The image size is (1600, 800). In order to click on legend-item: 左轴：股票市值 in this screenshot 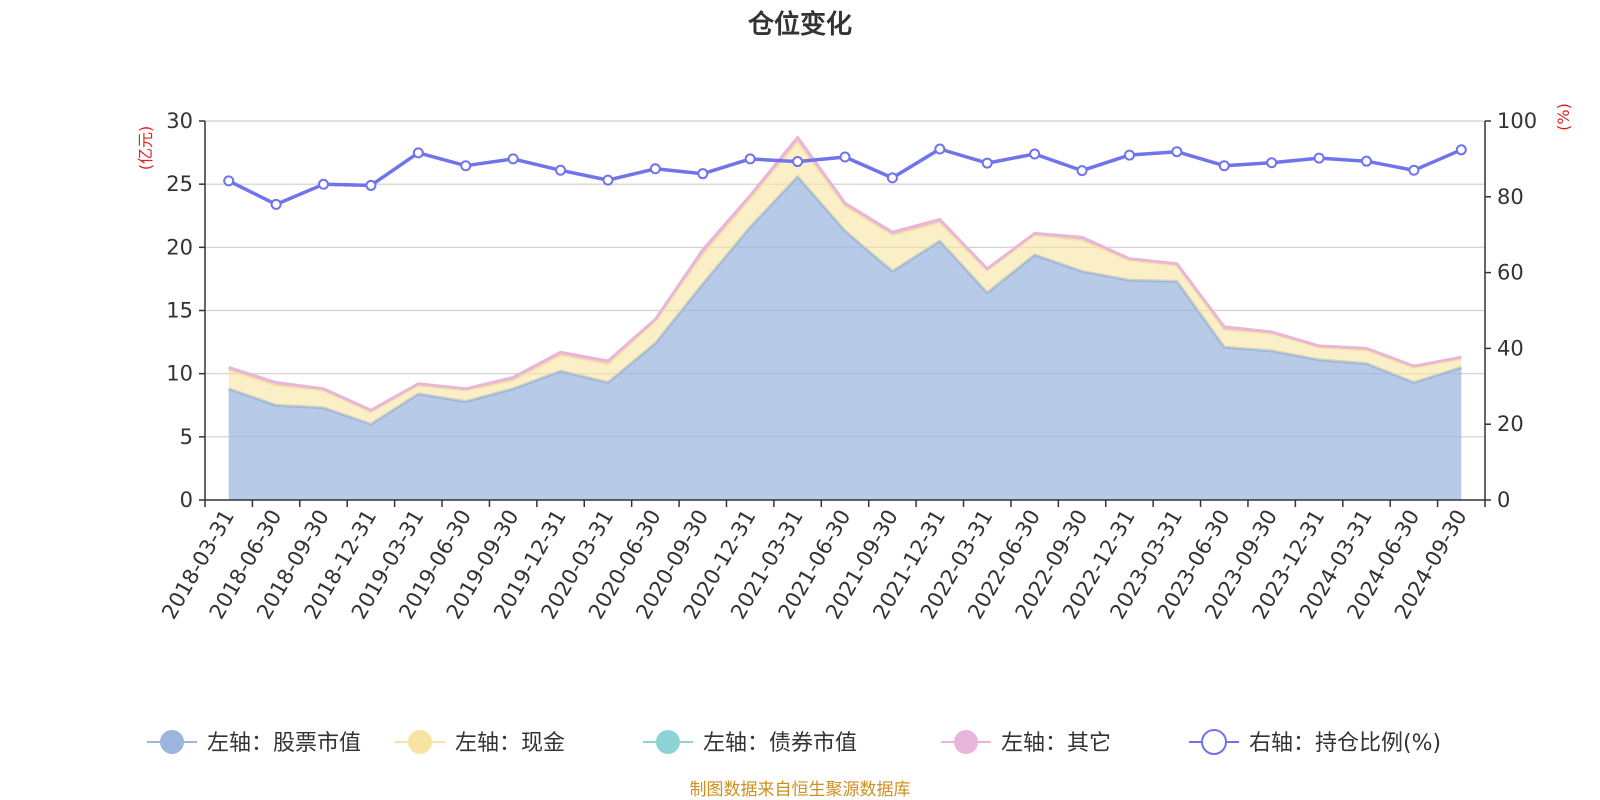, I will do `click(254, 743)`.